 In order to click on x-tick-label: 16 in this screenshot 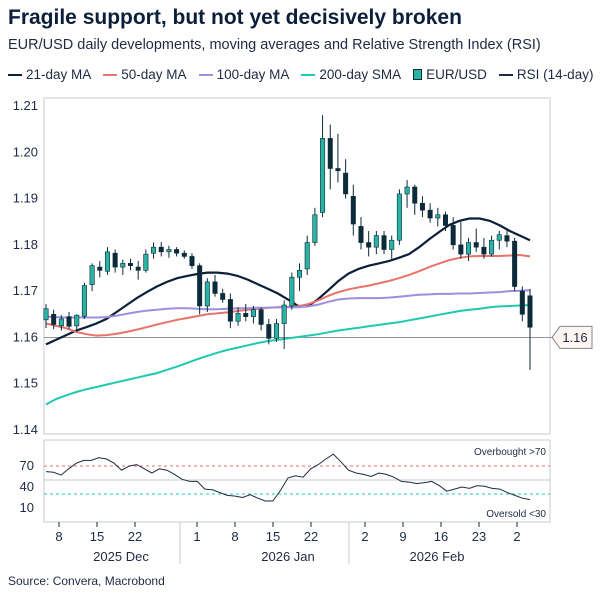, I will do `click(441, 536)`.